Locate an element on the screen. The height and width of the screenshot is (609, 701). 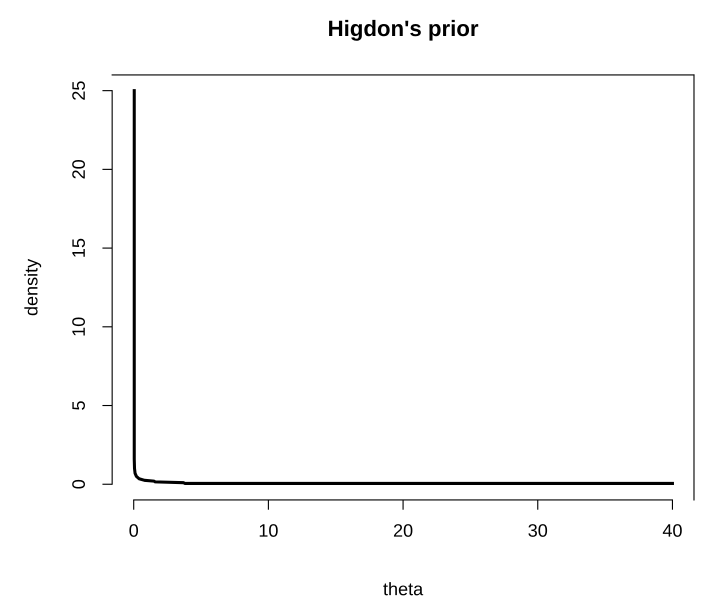
x-tick-label: 30 is located at coordinates (538, 530).